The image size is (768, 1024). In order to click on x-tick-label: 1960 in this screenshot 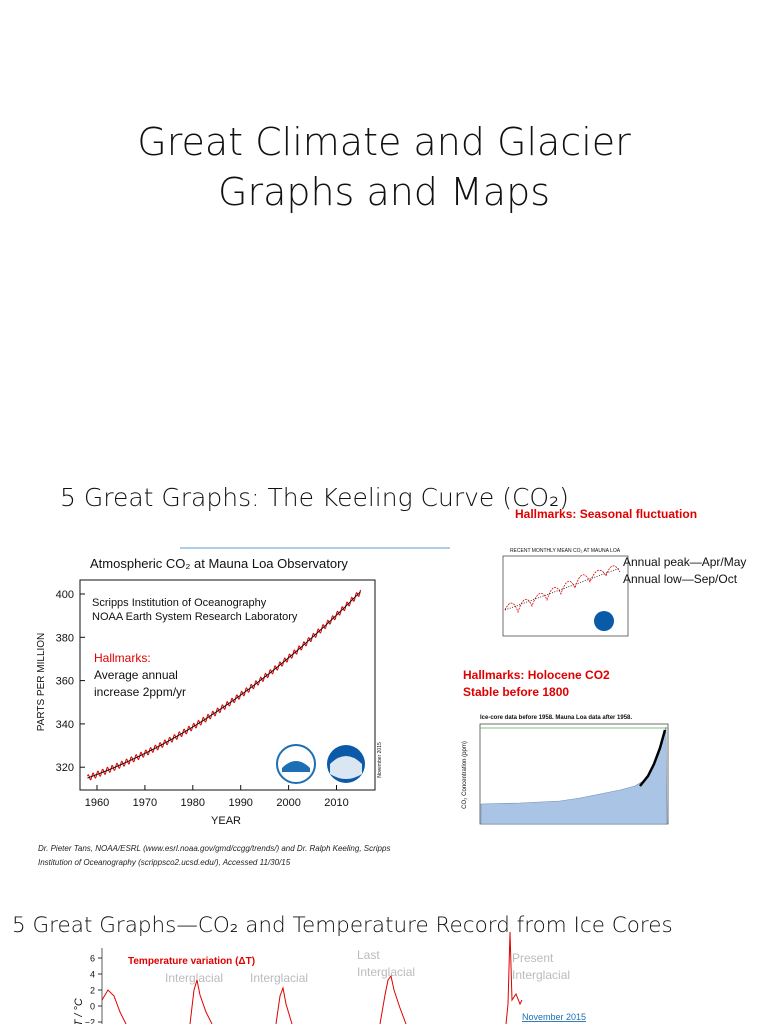, I will do `click(97, 803)`.